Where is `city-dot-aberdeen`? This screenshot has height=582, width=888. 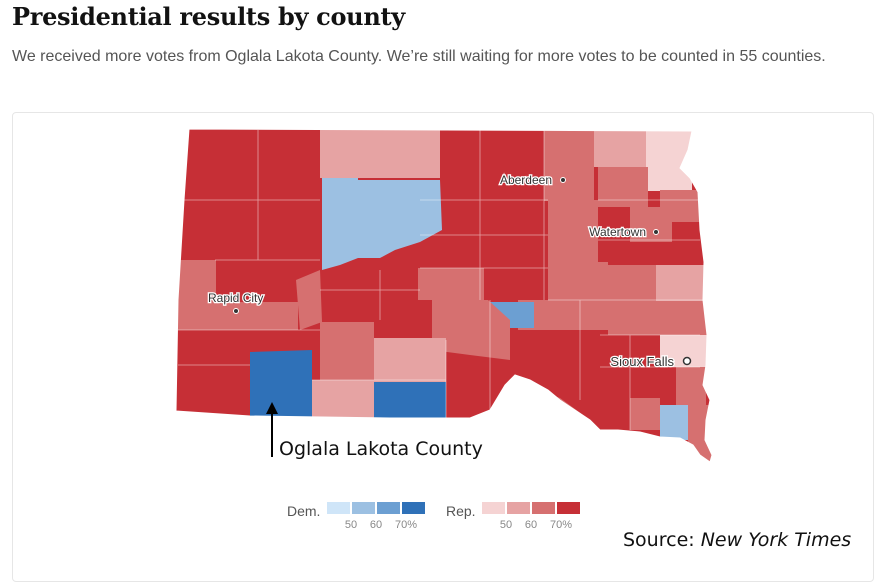 city-dot-aberdeen is located at coordinates (563, 180).